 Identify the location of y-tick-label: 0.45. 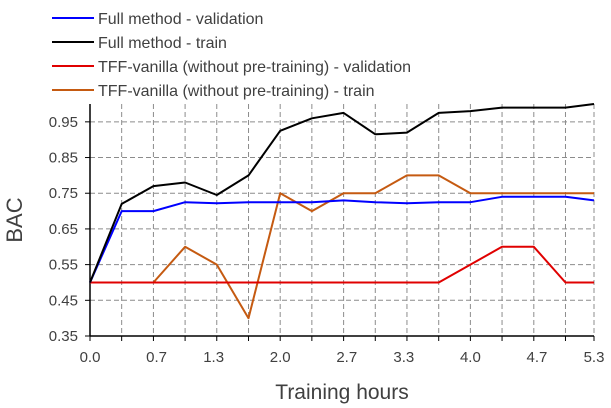
(63, 300).